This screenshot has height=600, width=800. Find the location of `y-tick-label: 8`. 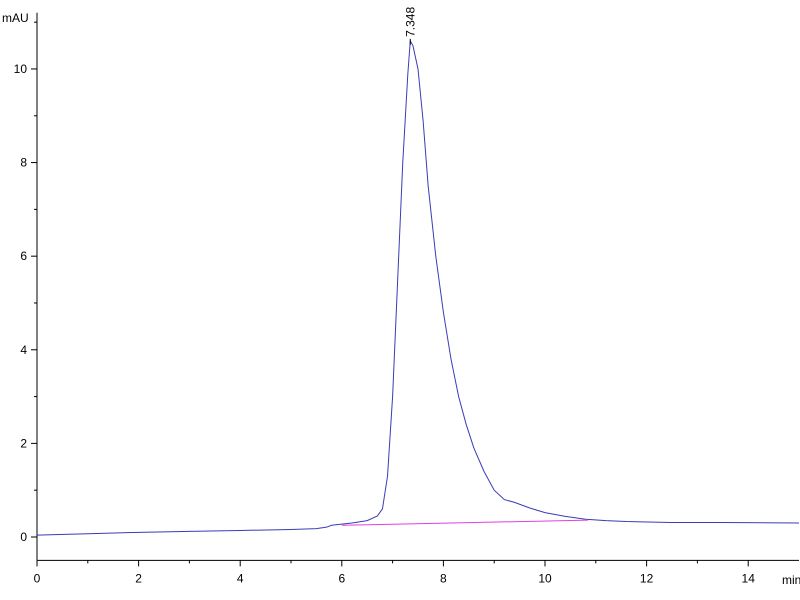

y-tick-label: 8 is located at coordinates (23, 163).